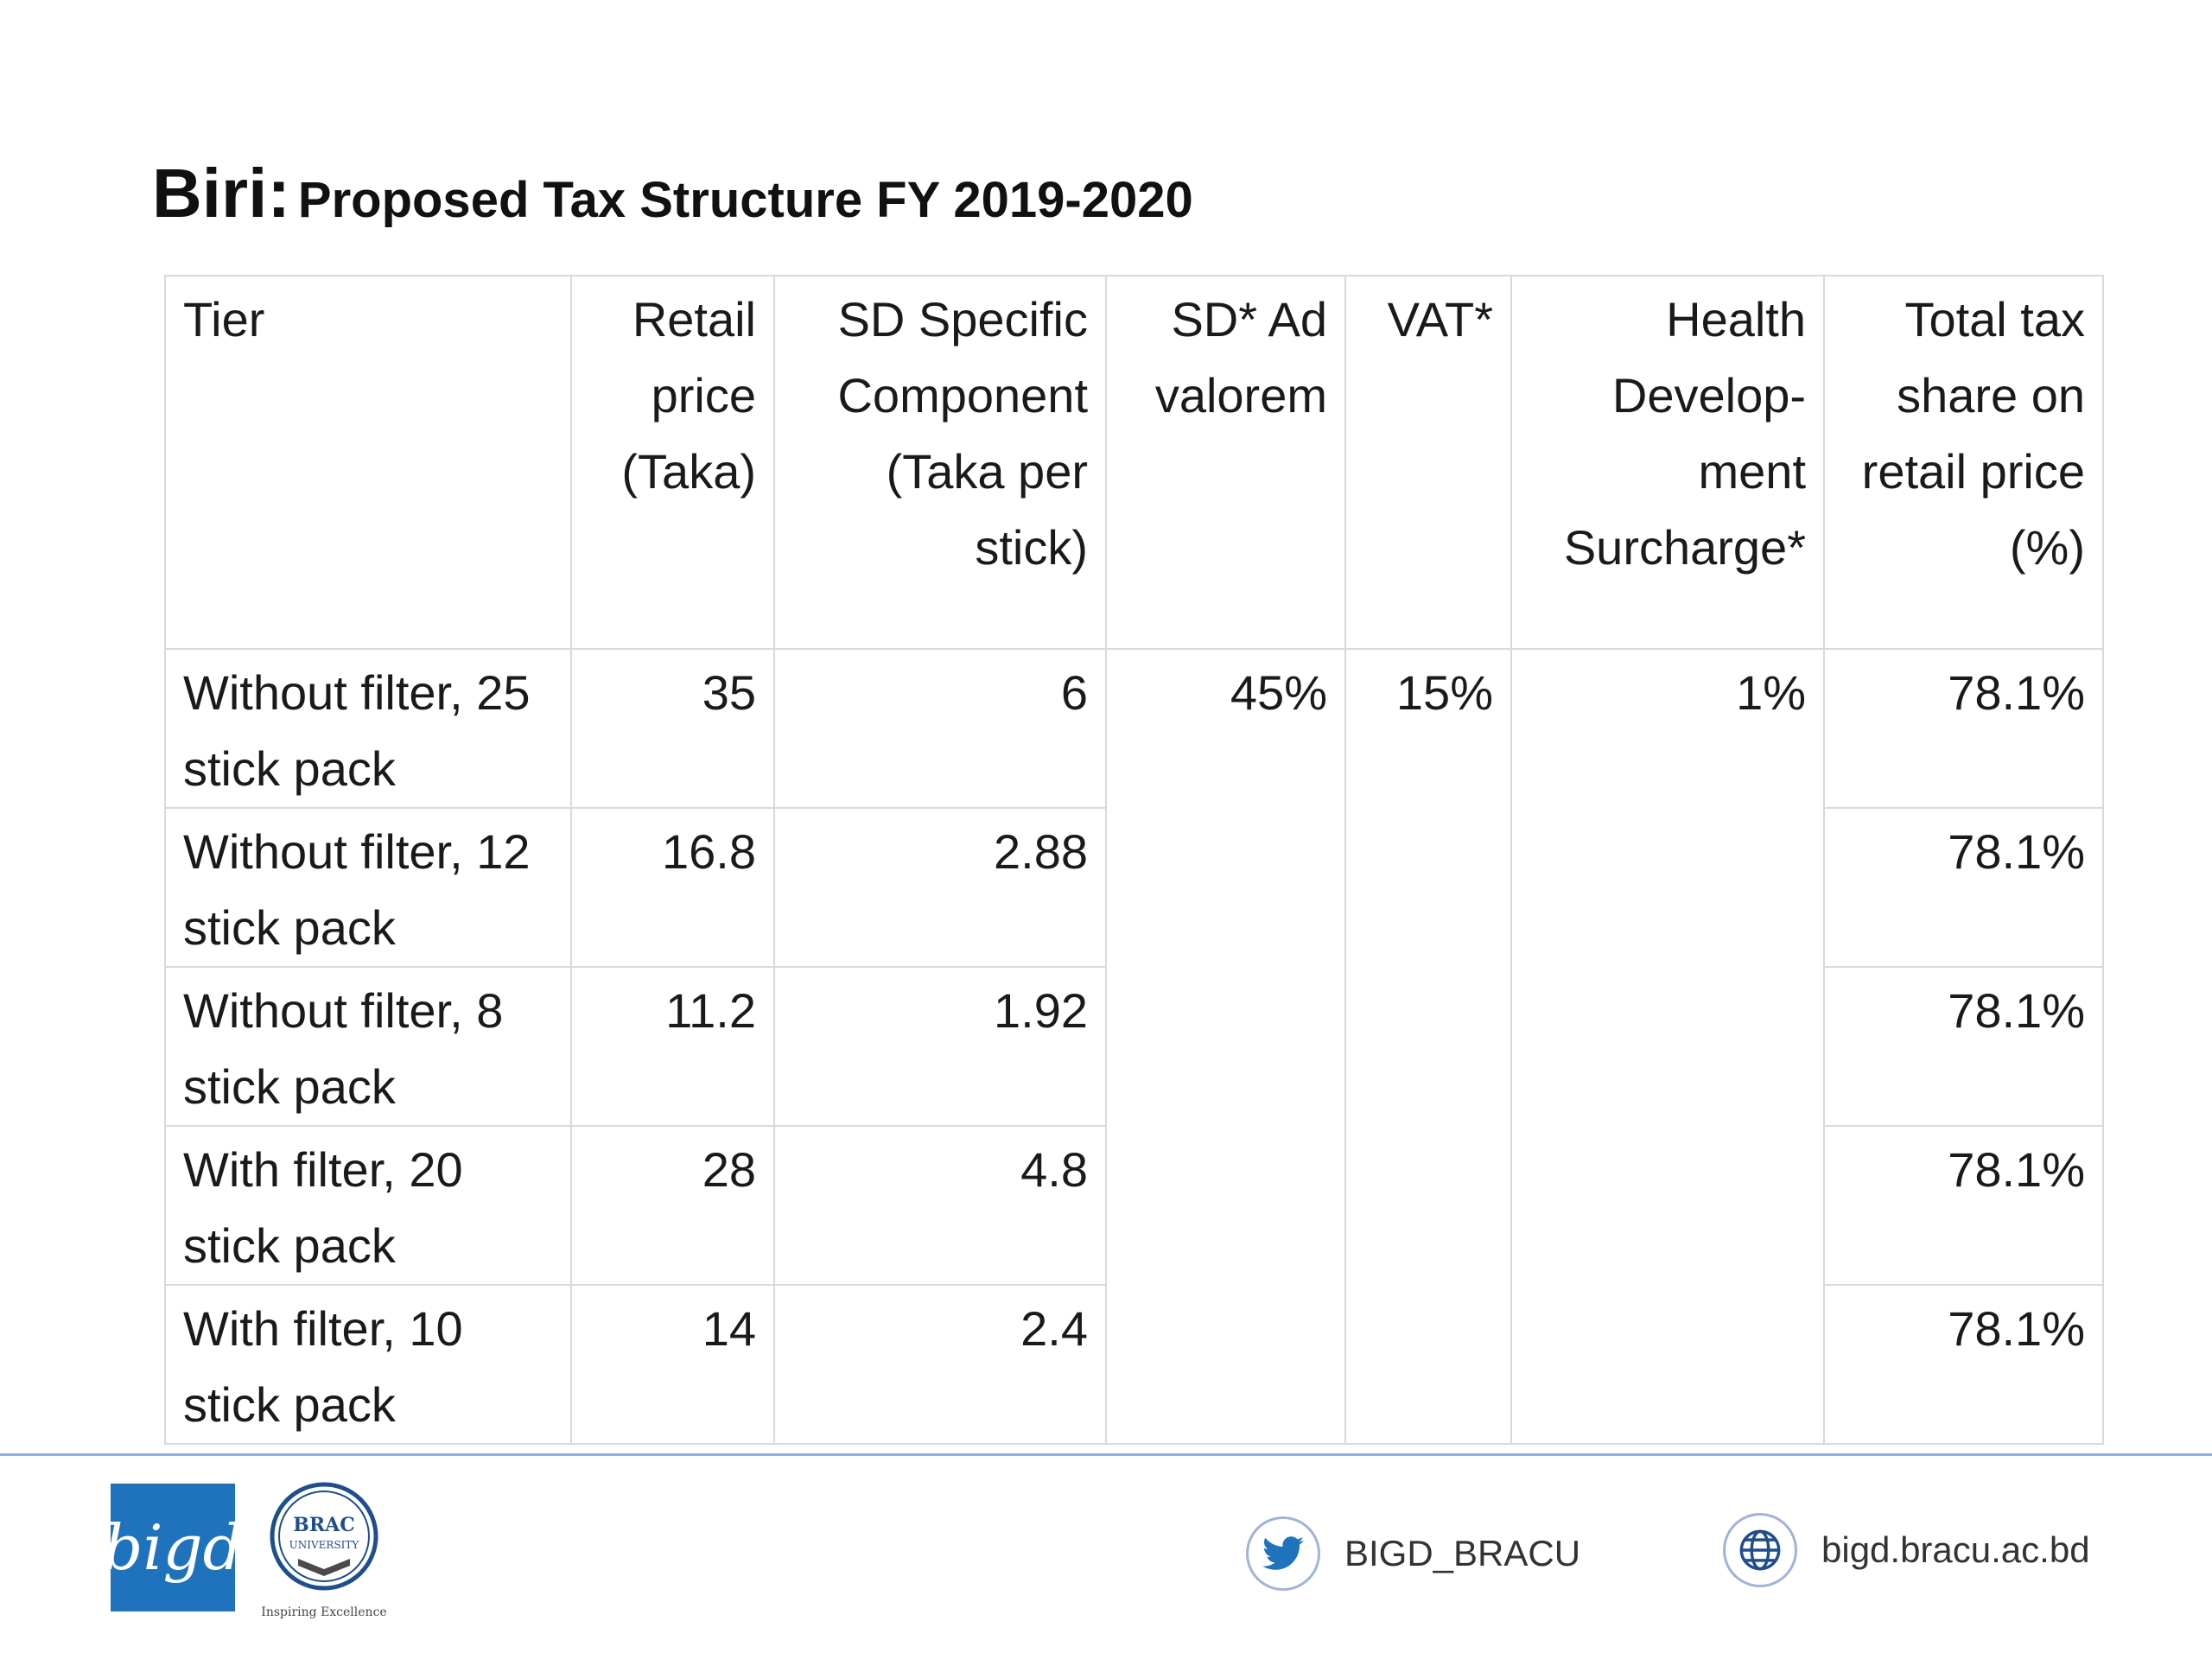 Image resolution: width=2212 pixels, height=1659 pixels. I want to click on table-row: With filter, 10 stick pack 14 2.4 78.1%, so click(1134, 1364).